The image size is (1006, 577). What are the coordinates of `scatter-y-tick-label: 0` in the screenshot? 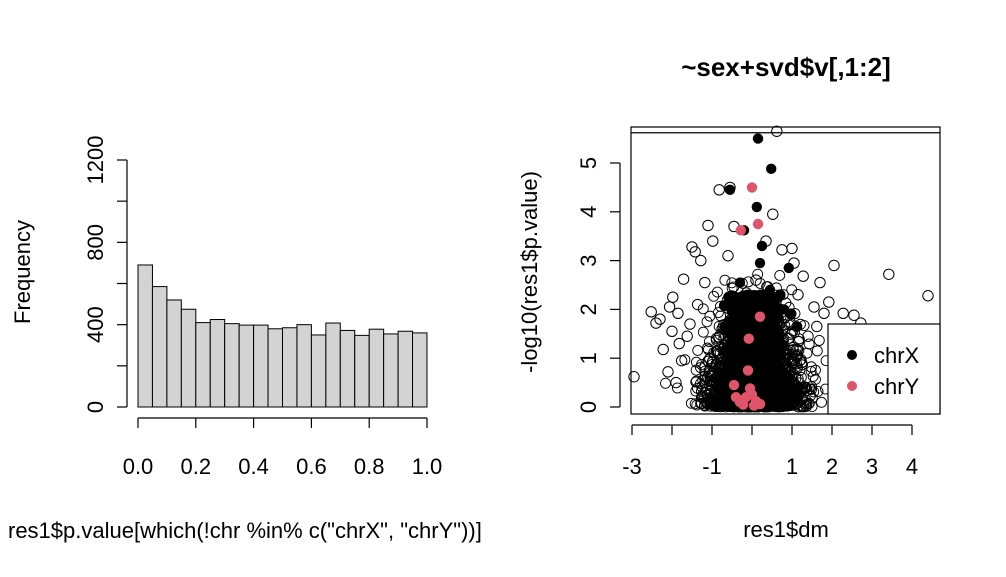 It's located at (588, 407).